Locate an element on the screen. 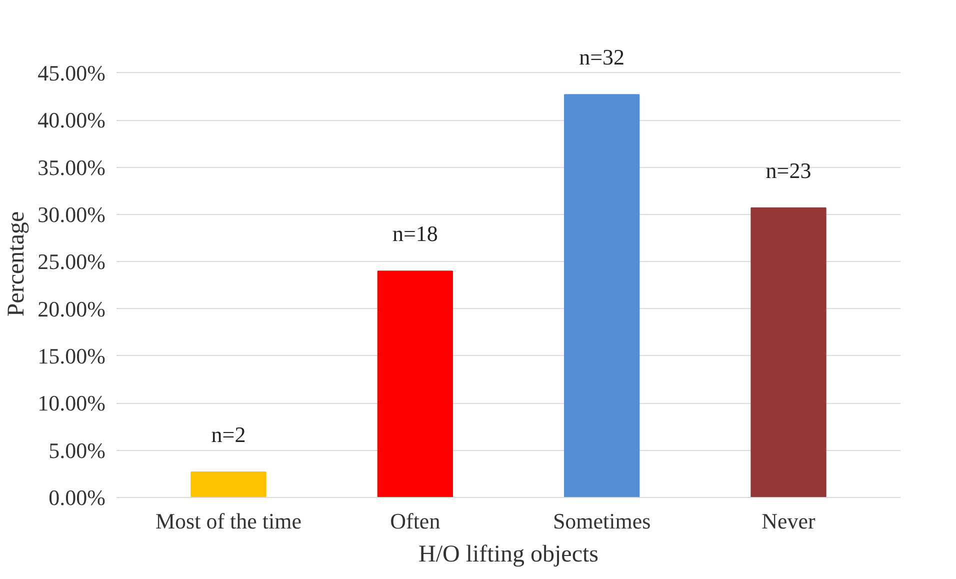  x-tick-label: Never is located at coordinates (789, 521).